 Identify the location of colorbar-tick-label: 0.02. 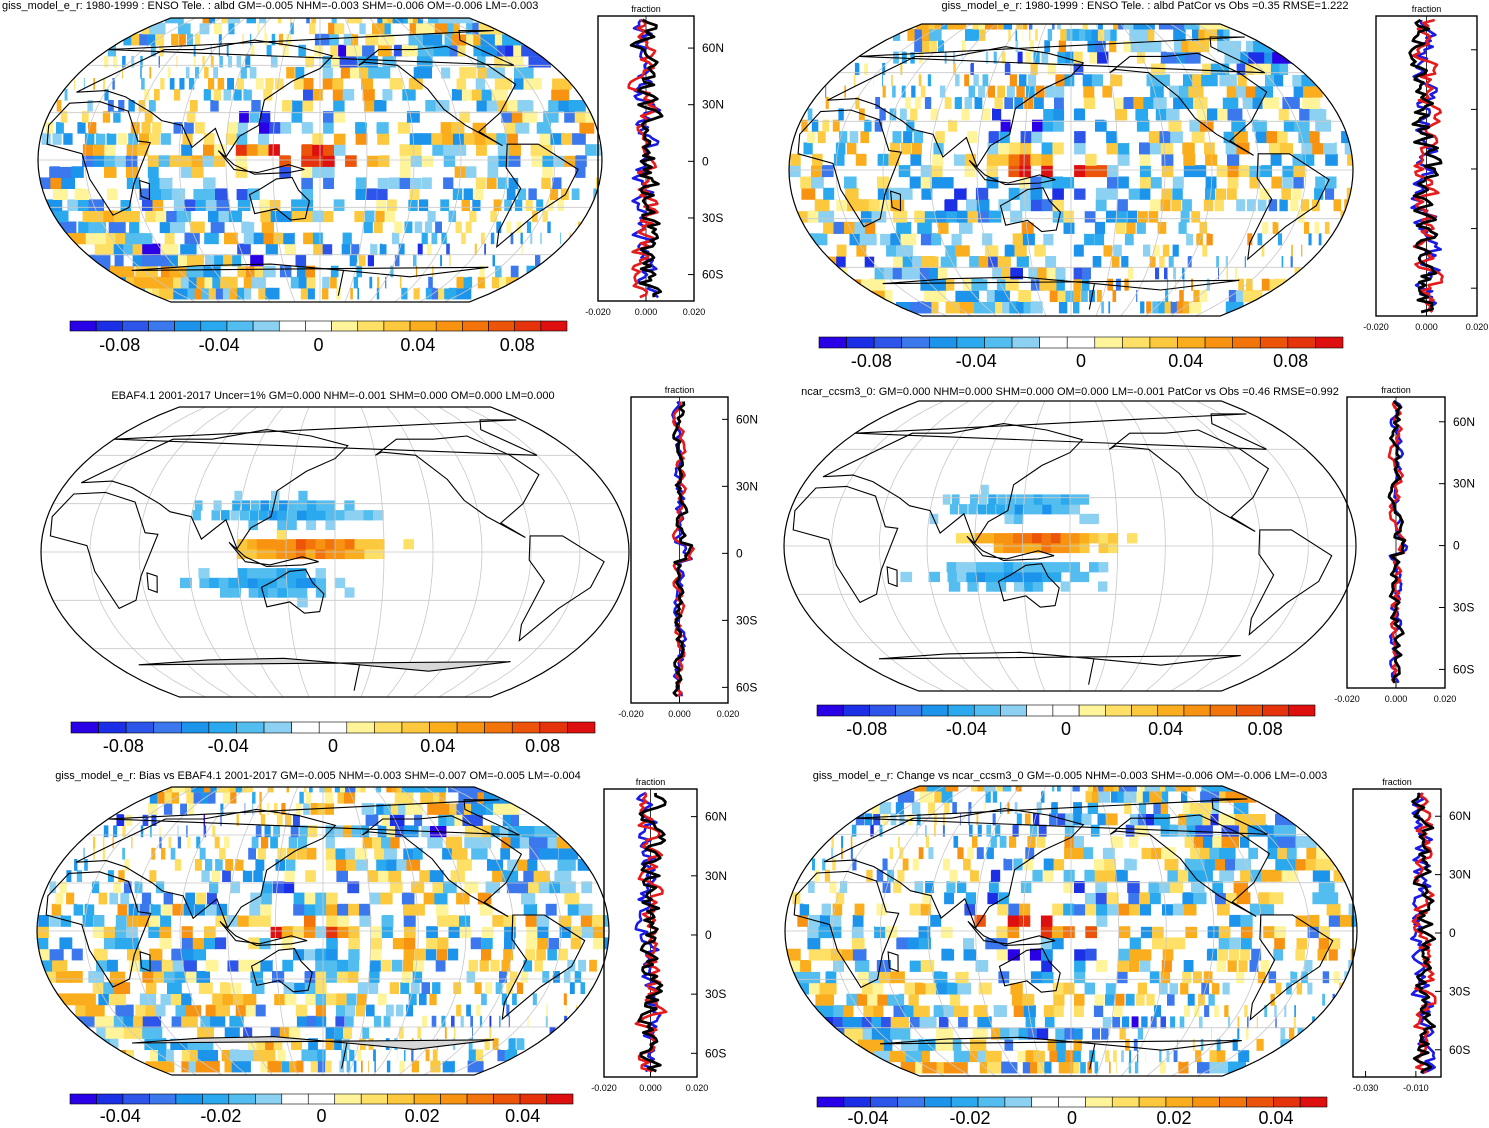
(422, 1116).